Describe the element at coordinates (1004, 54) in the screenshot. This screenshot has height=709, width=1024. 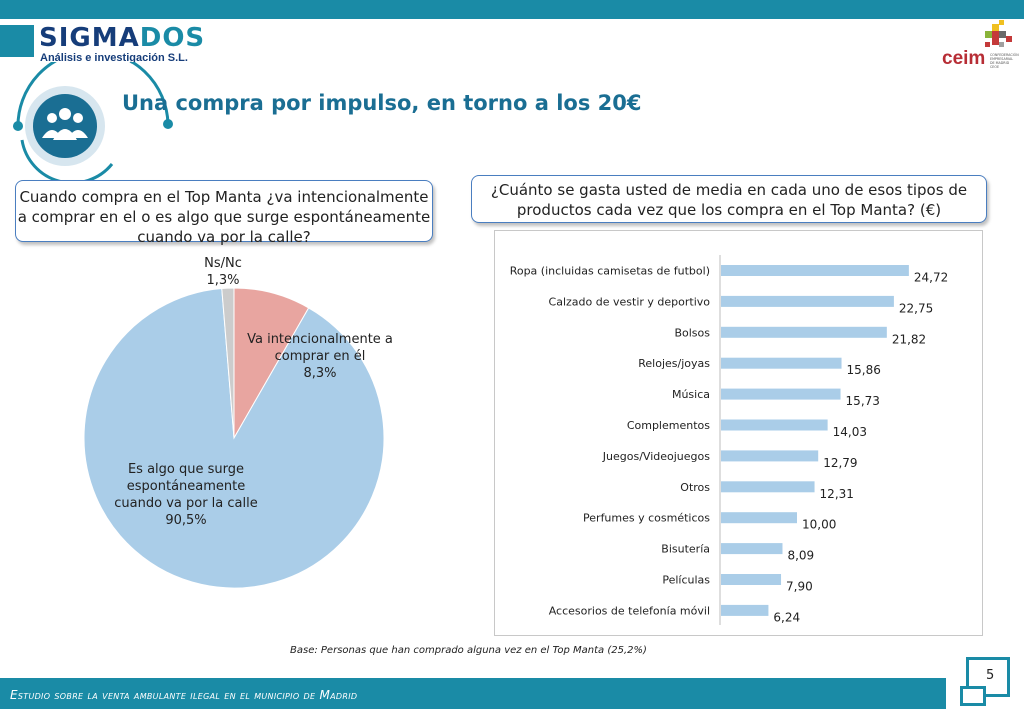
I see `ceim-caption-1: CONFEDERACIÓN` at that location.